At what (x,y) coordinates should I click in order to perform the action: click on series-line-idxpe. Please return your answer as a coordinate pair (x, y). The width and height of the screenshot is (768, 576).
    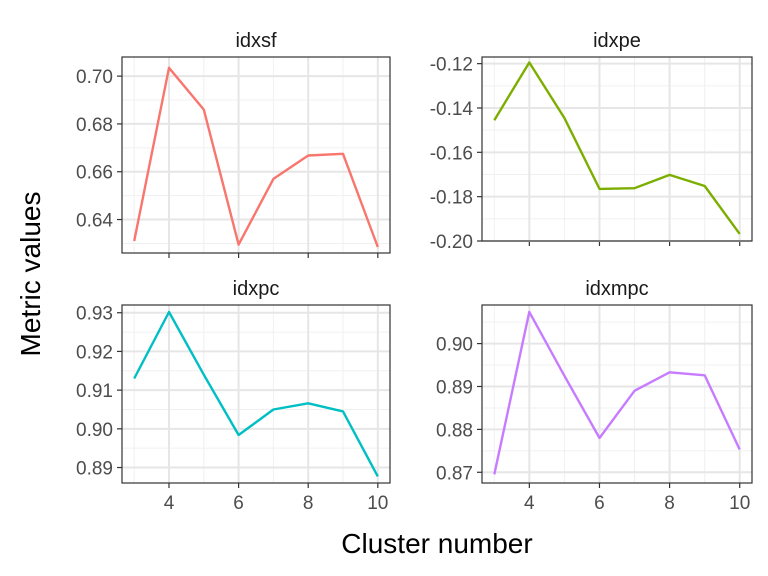
    Looking at the image, I should click on (617, 148).